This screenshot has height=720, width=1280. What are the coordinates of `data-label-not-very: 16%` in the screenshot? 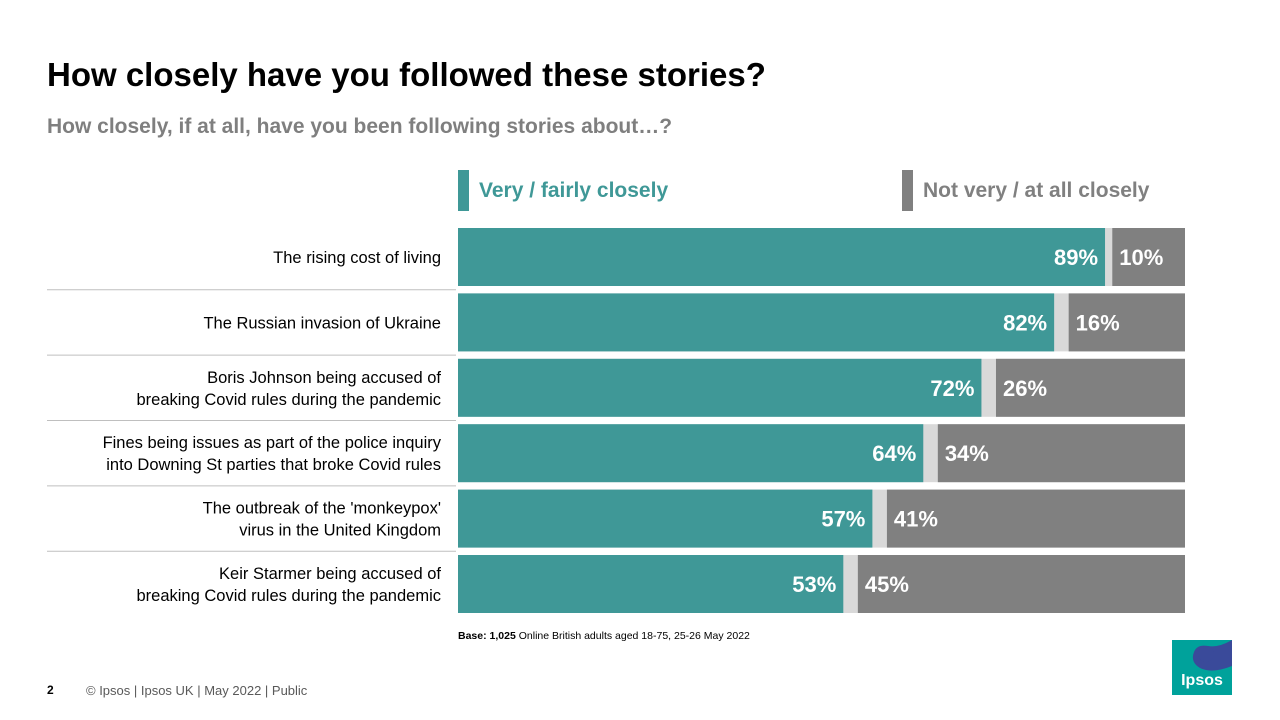 It's located at (1098, 322).